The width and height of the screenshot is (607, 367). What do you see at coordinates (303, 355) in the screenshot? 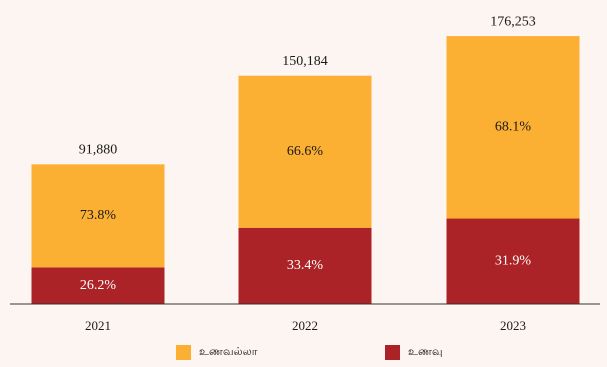
I see `chart-legend: உணவல்லா உணவு` at bounding box center [303, 355].